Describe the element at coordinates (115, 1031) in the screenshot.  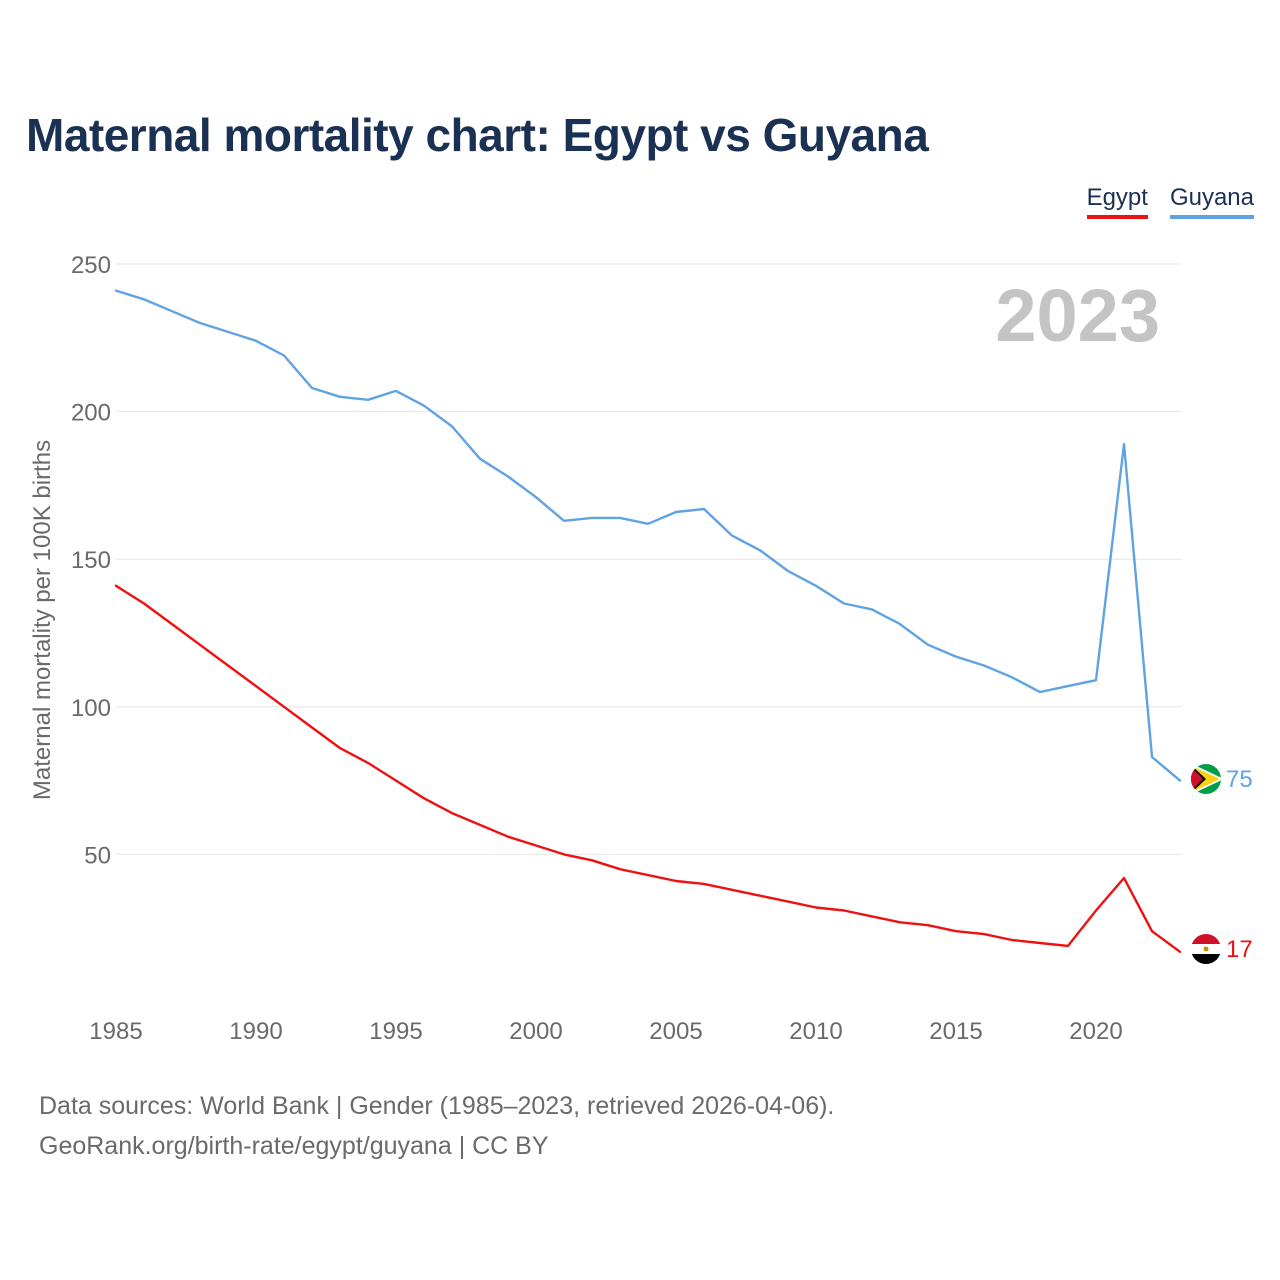
I see `x-tick-label: 1985` at that location.